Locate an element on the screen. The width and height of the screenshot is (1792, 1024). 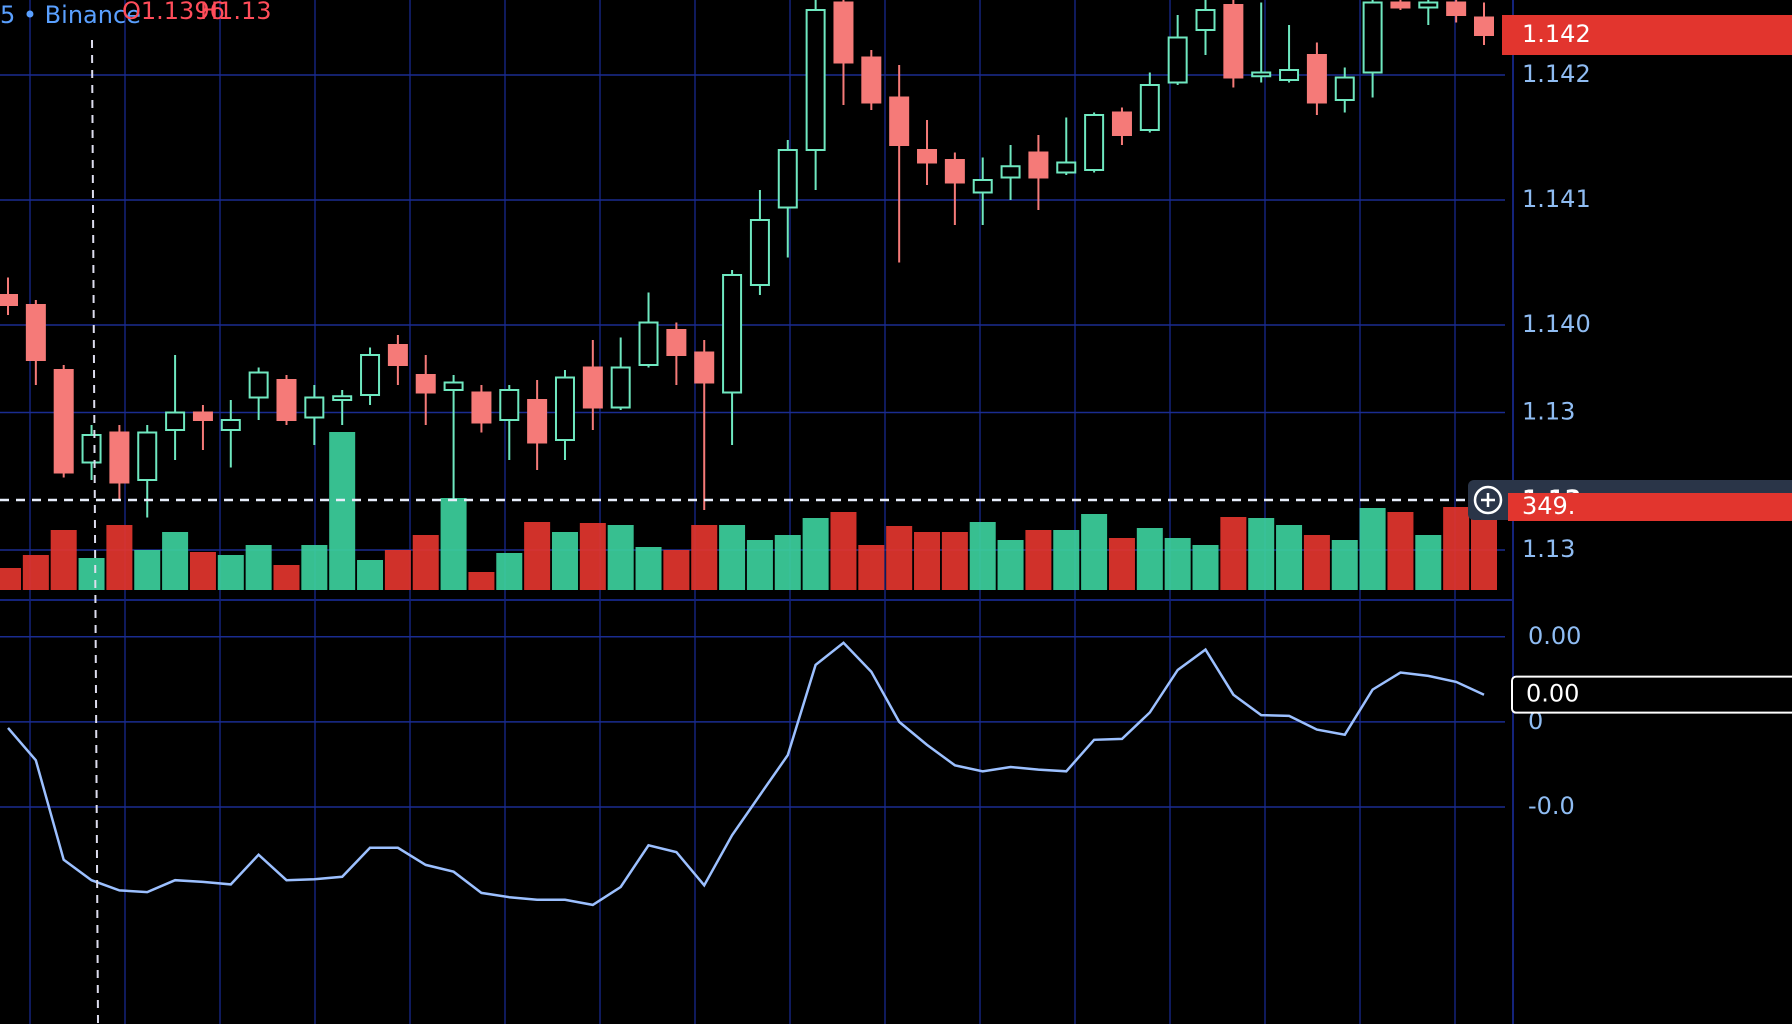
symbol-header: 5 • Binance is located at coordinates (70, 15).